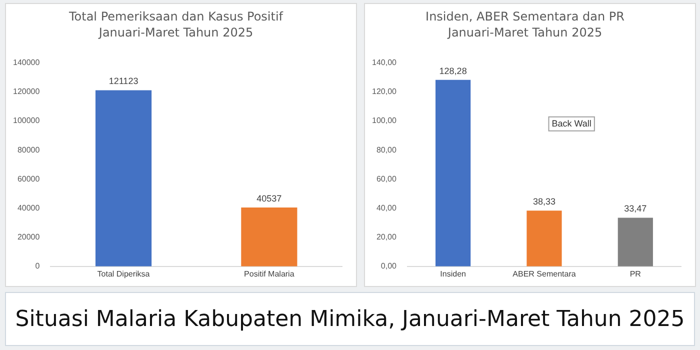  I want to click on x-tick-label: PR, so click(636, 273).